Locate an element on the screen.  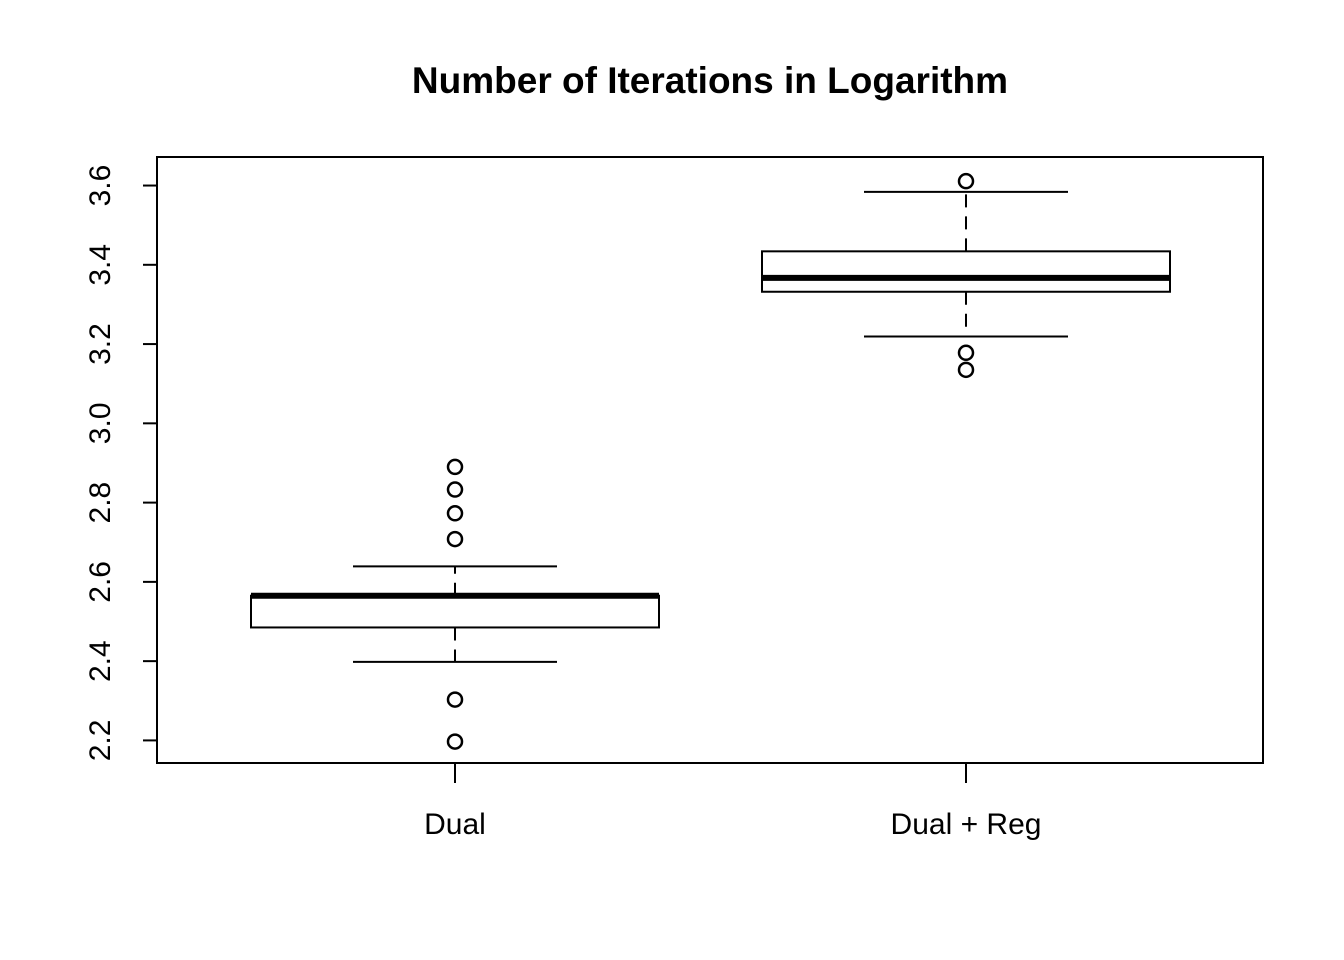
y-tick-label: 2.8 is located at coordinates (100, 503).